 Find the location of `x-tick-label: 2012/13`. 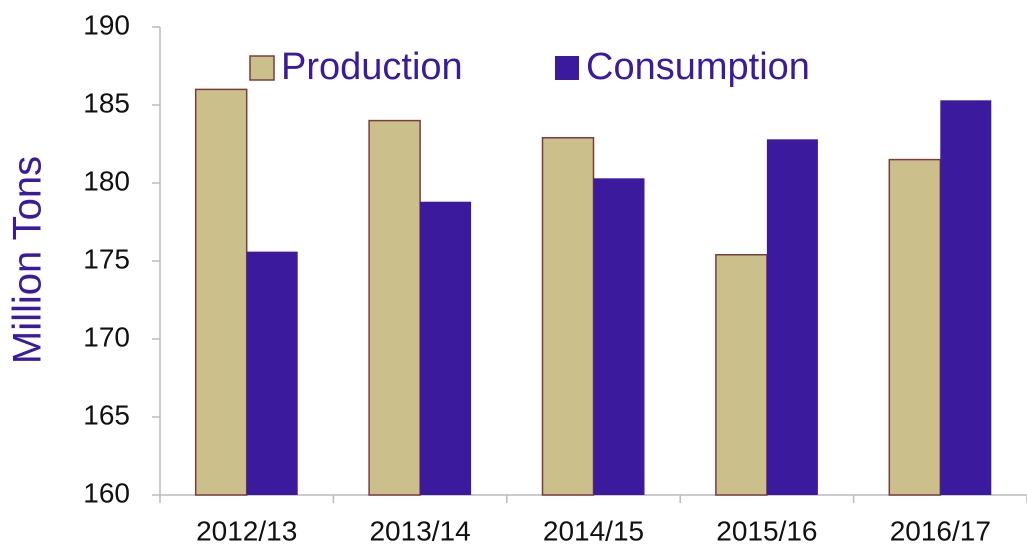

x-tick-label: 2012/13 is located at coordinates (246, 530).